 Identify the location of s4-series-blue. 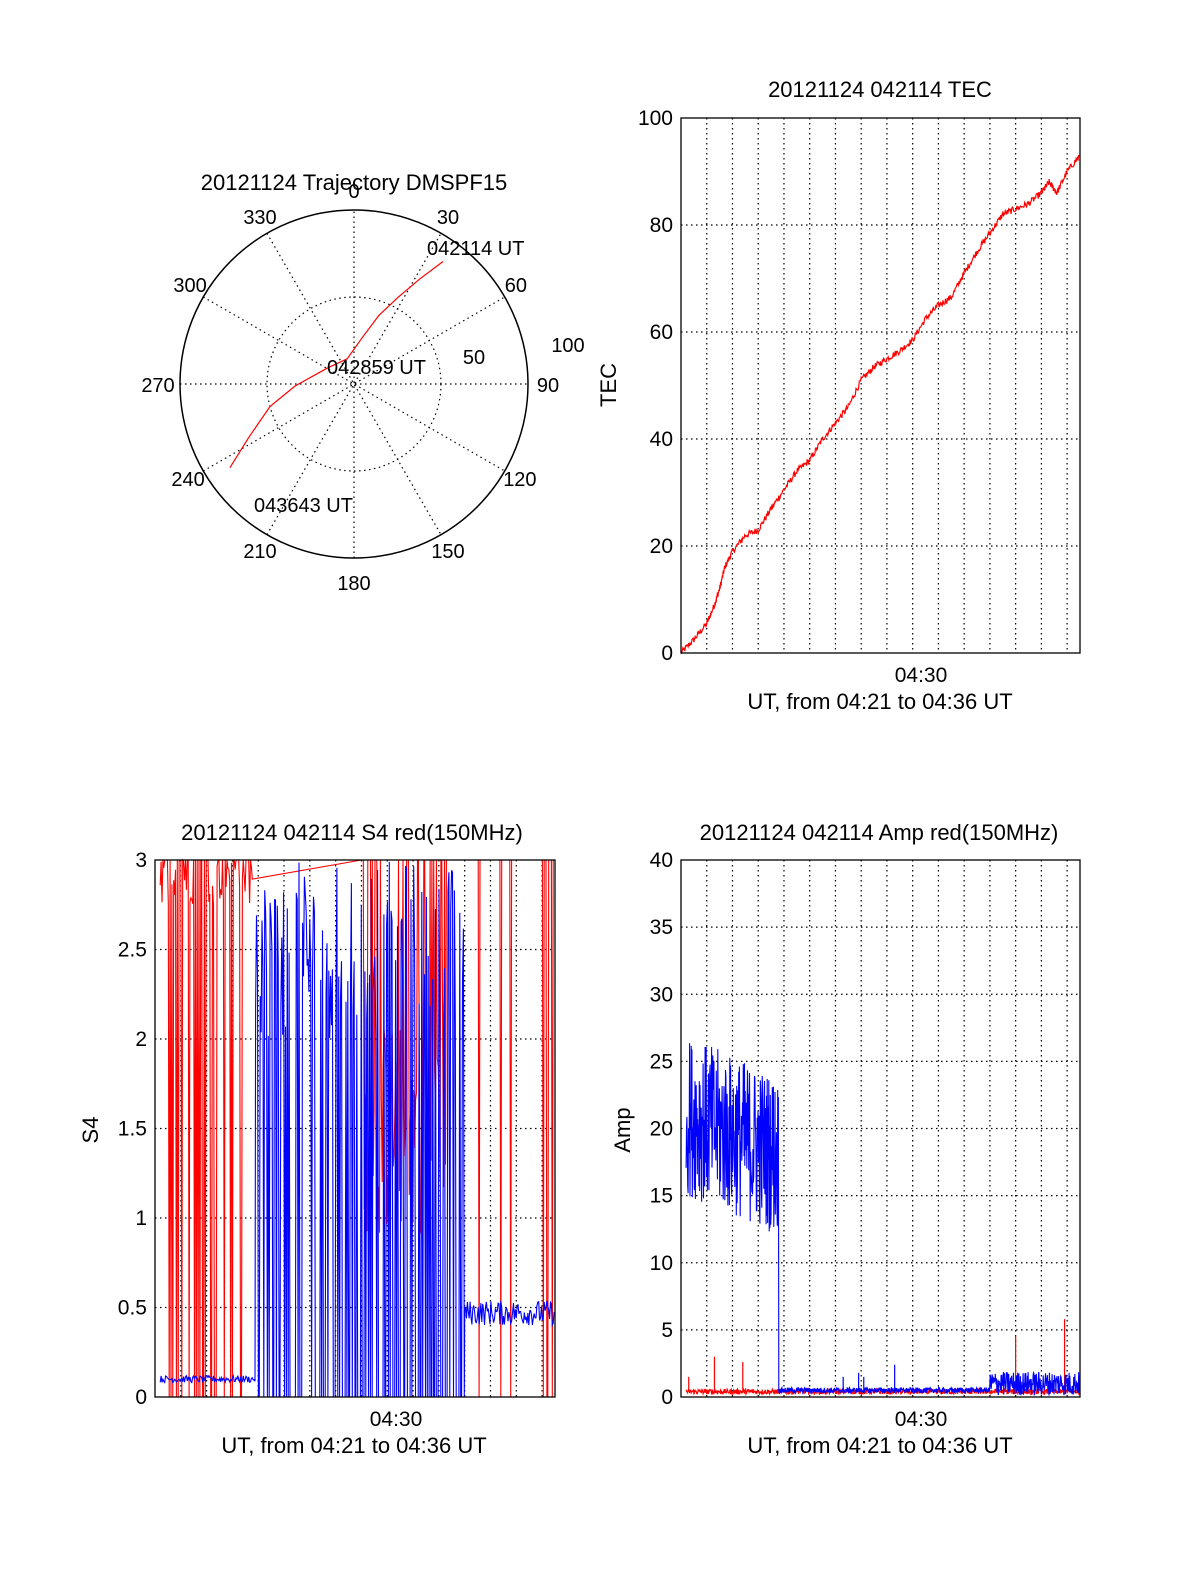
(357, 1129).